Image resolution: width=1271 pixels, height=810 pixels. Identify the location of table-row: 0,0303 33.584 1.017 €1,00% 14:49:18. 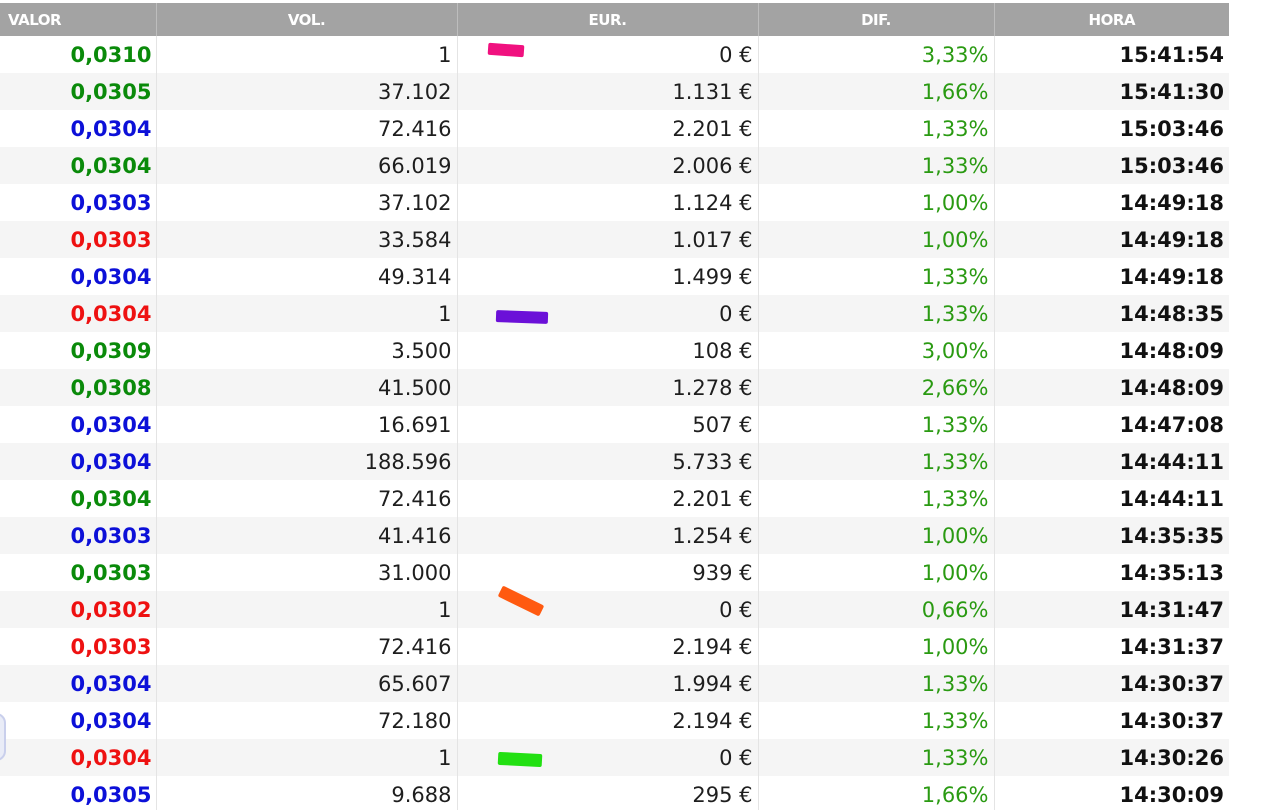
(614, 239).